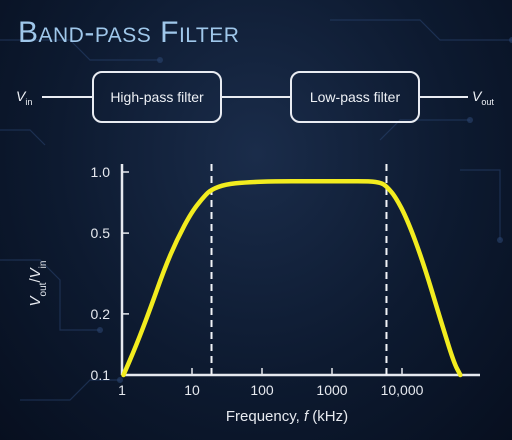 This screenshot has height=440, width=512. Describe the element at coordinates (101, 375) in the screenshot. I see `y-tick-label: 0.1` at that location.